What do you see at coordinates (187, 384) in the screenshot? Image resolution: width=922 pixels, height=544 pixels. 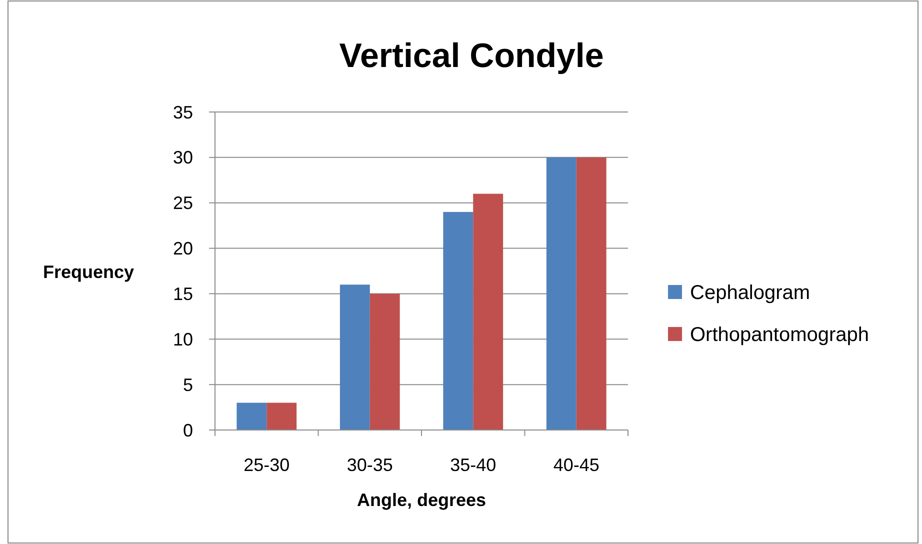 I see `y-tick-label: 5` at bounding box center [187, 384].